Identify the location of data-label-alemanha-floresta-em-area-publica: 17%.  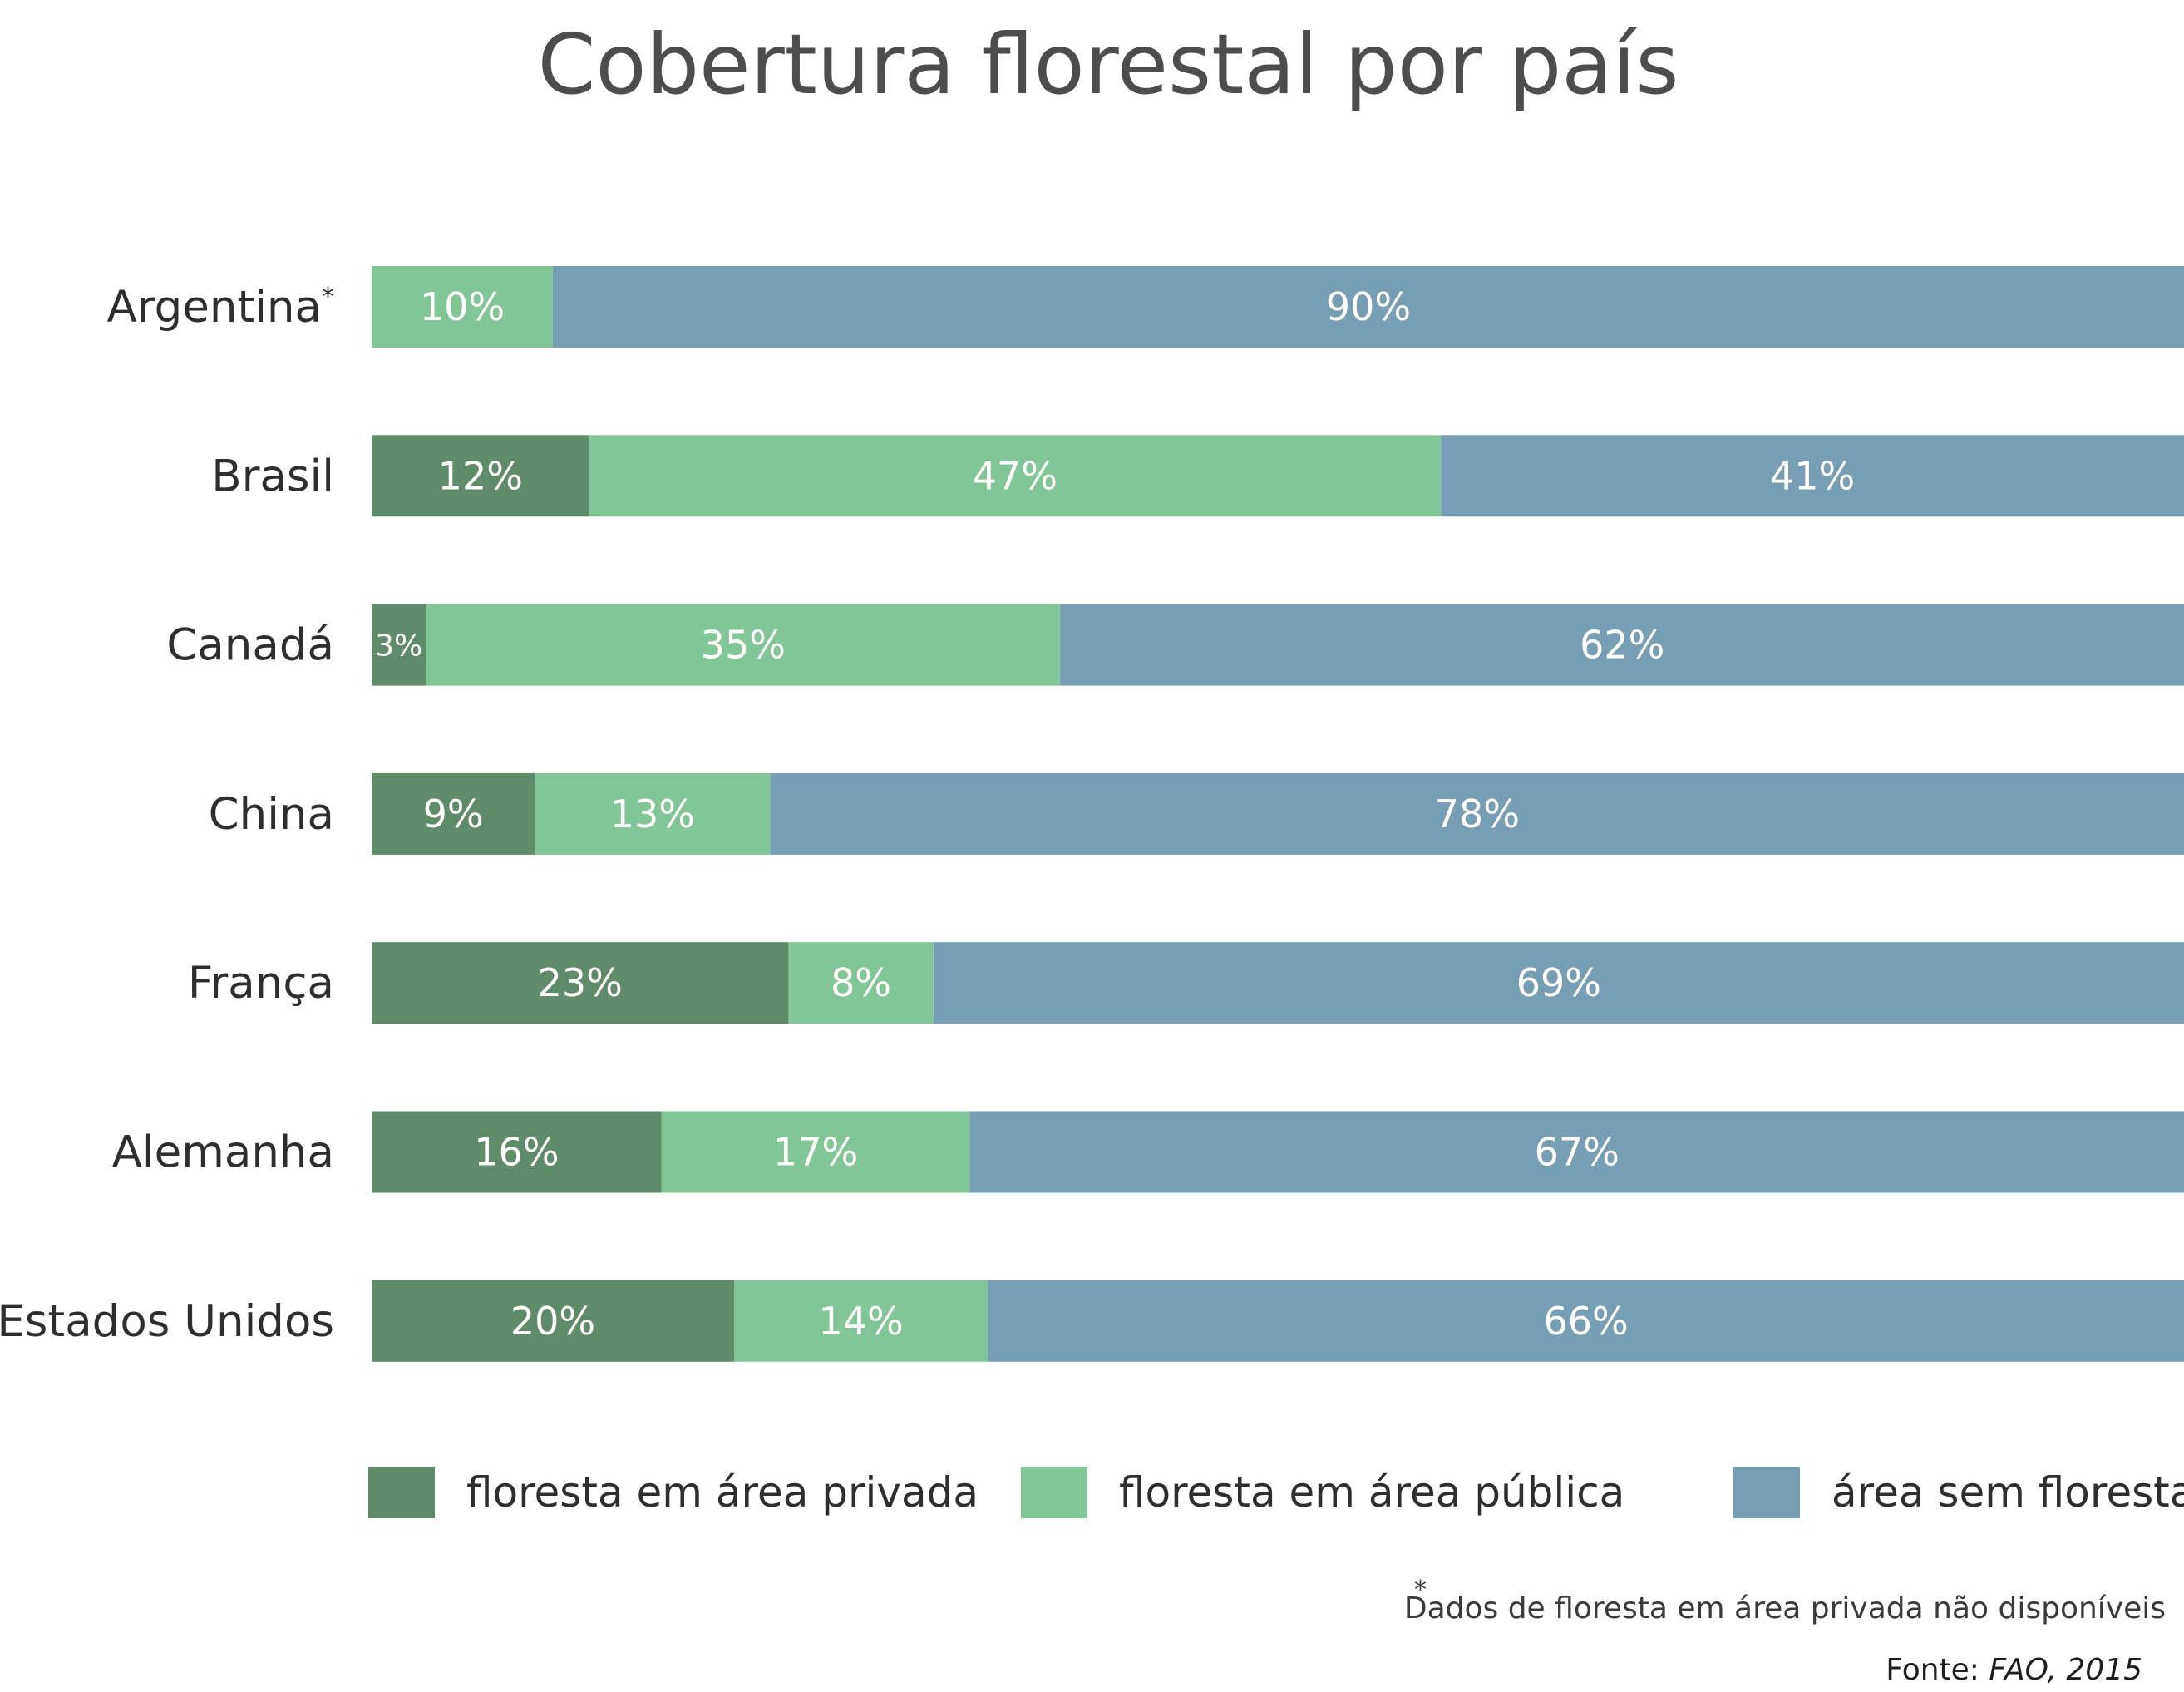
(815, 1152).